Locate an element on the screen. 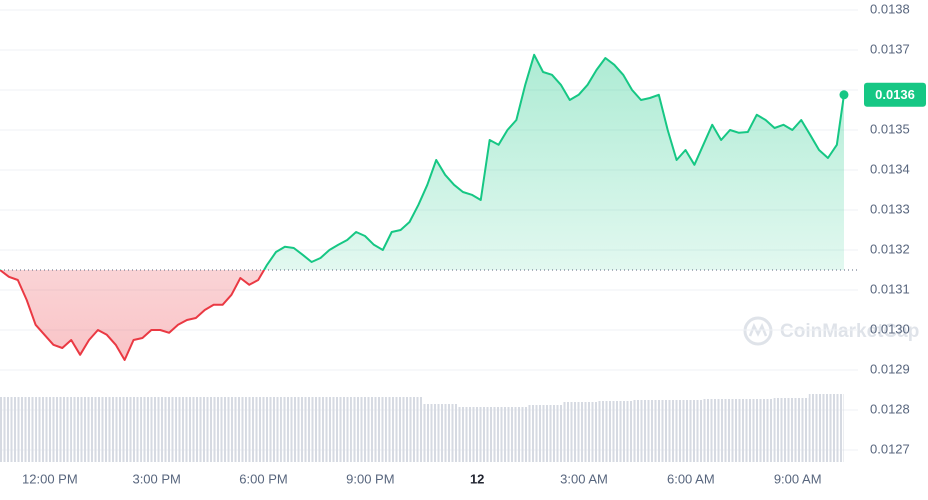  price-badge-text: 0.0136 is located at coordinates (895, 94).